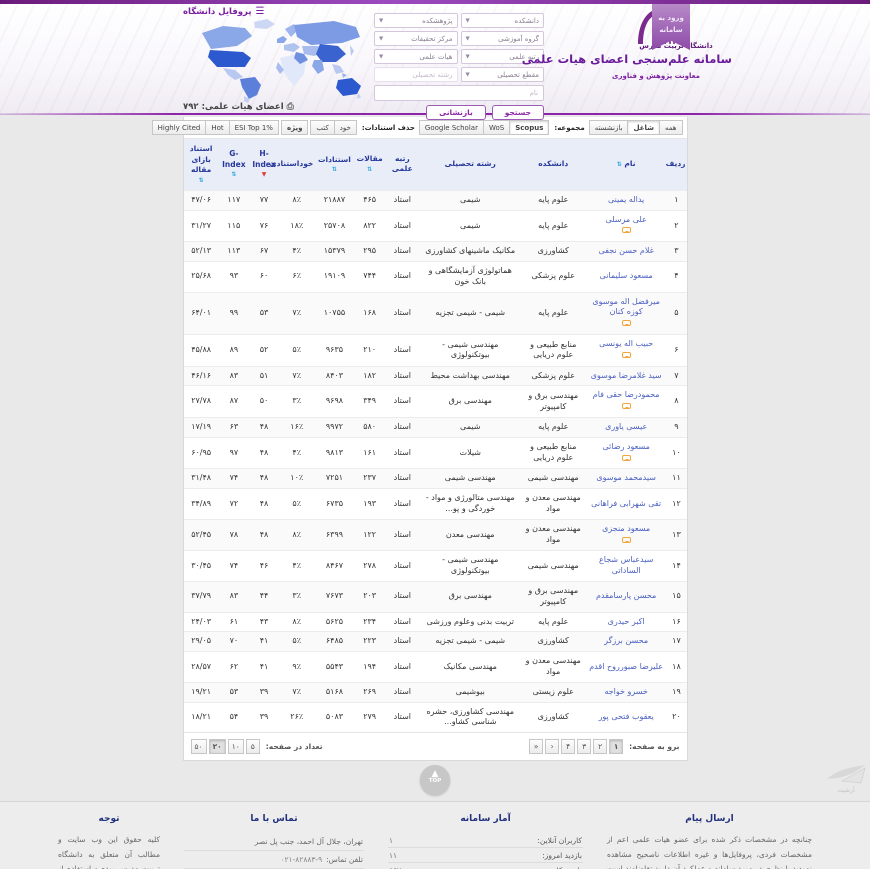  I want to click on member-name-link: علیرضا صبورروح اقدم, so click(626, 666).